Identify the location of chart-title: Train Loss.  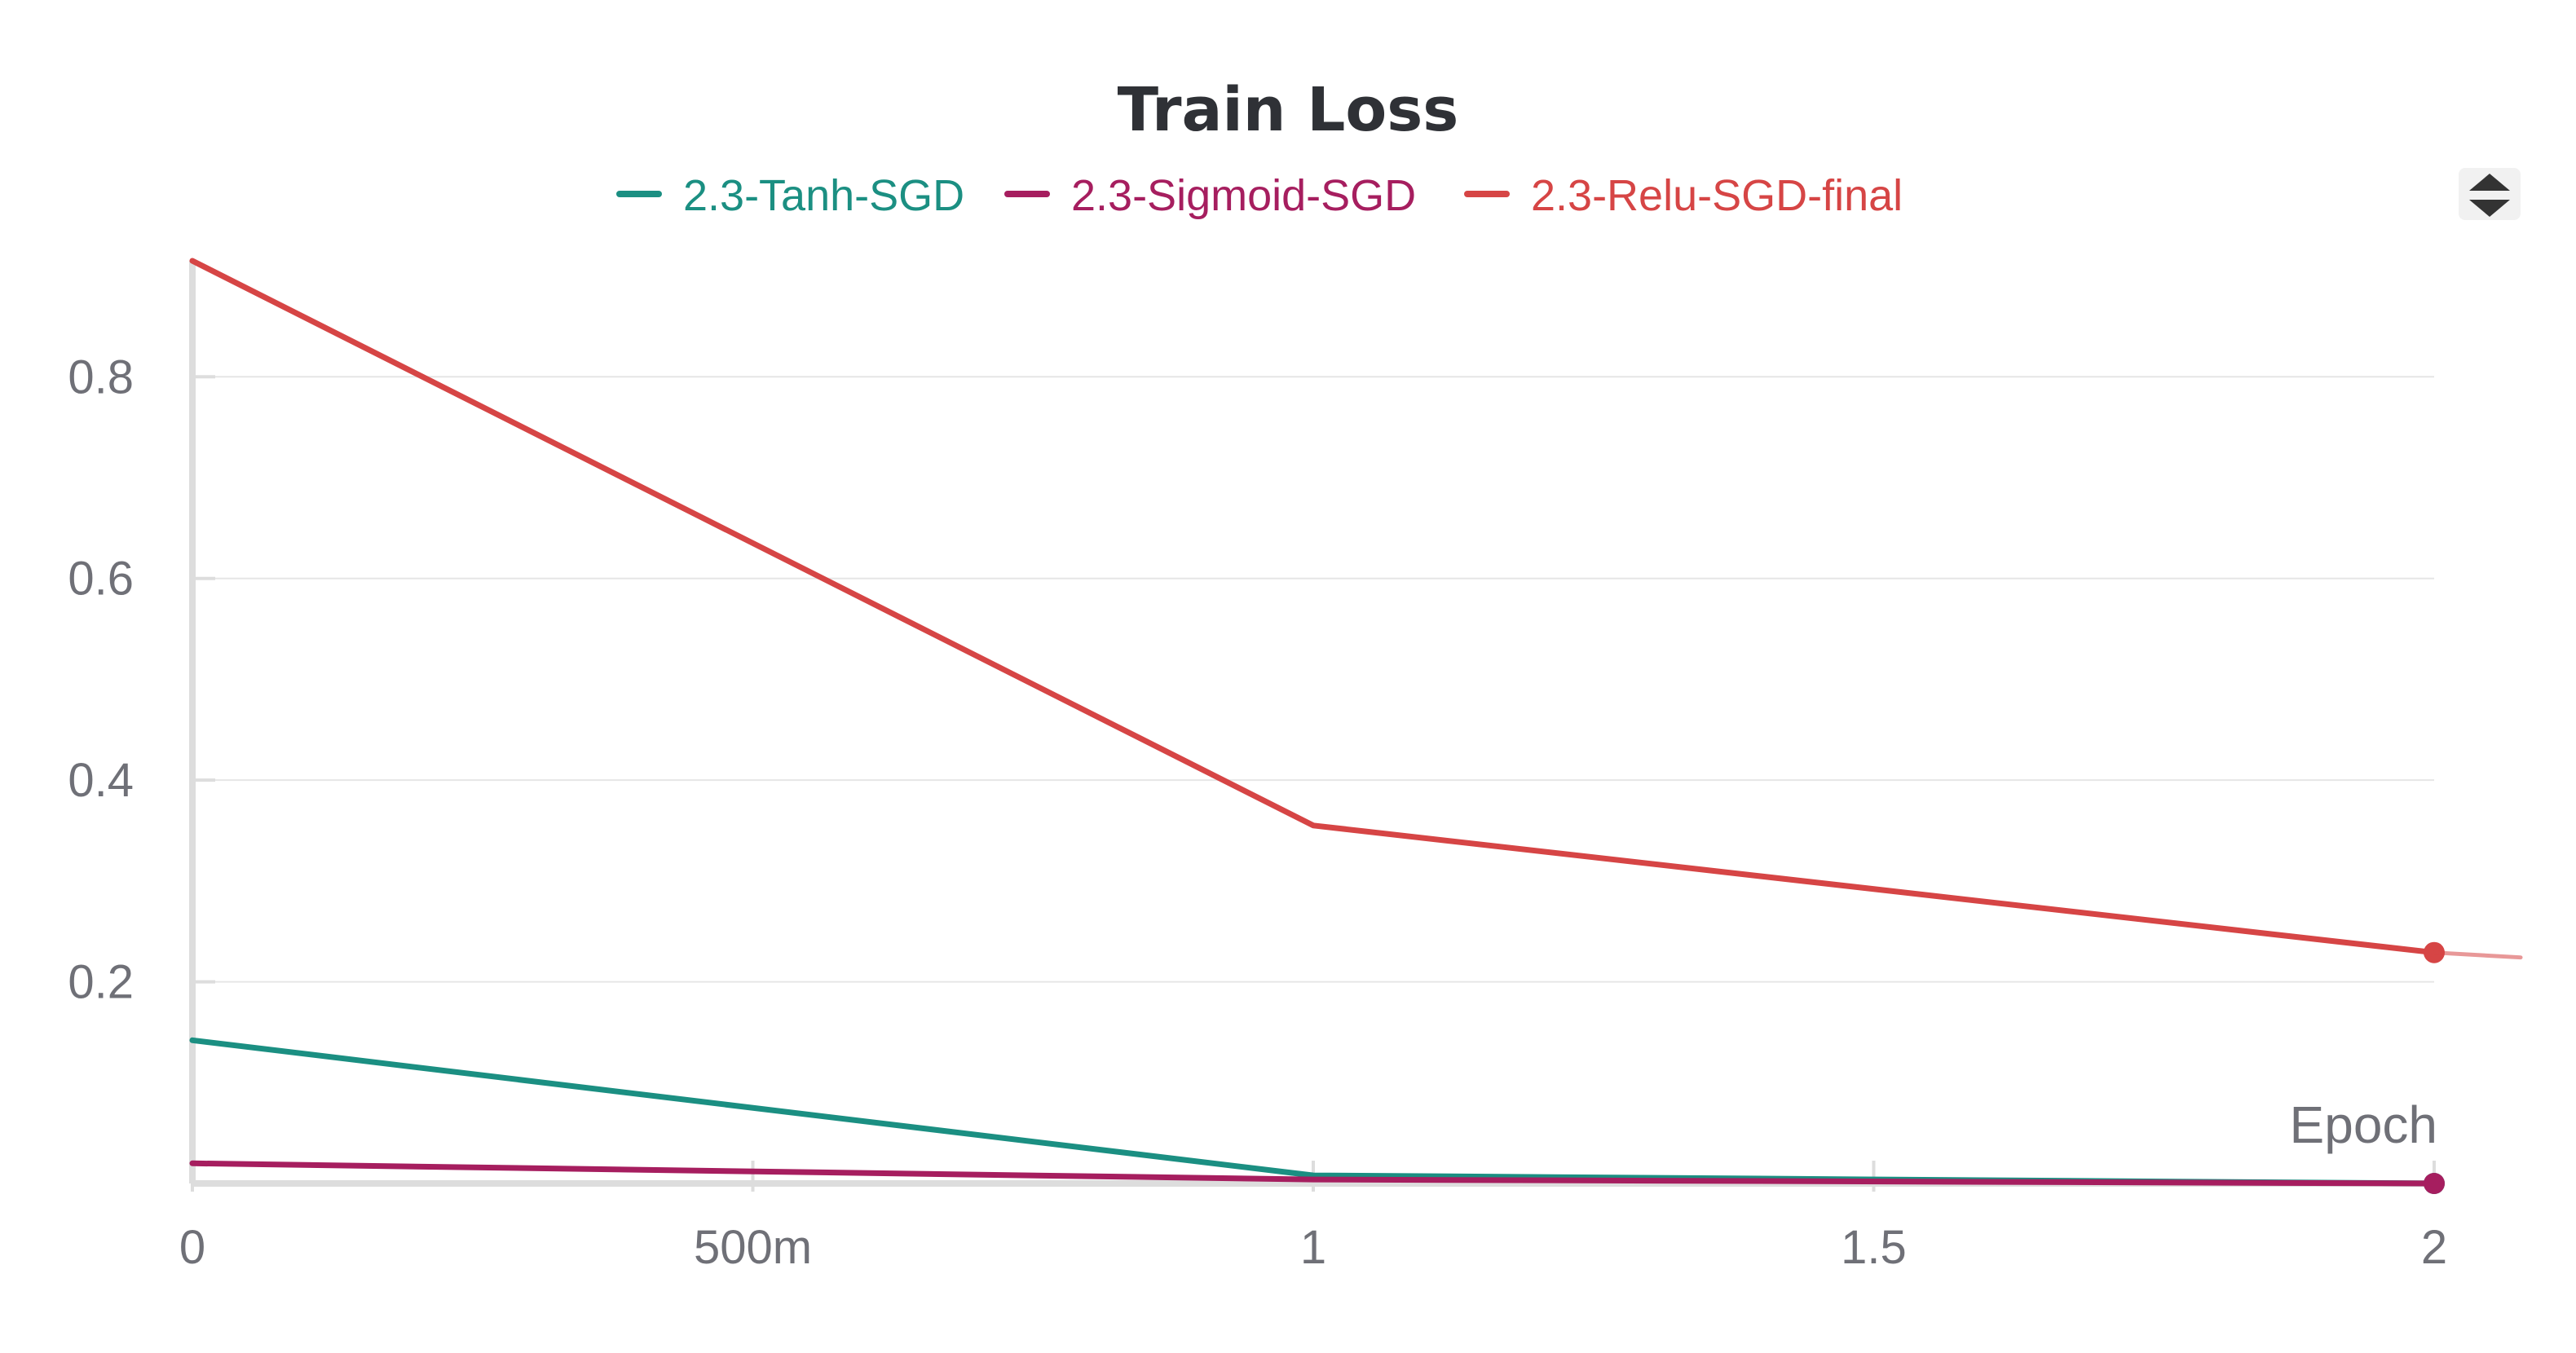
(1288, 110).